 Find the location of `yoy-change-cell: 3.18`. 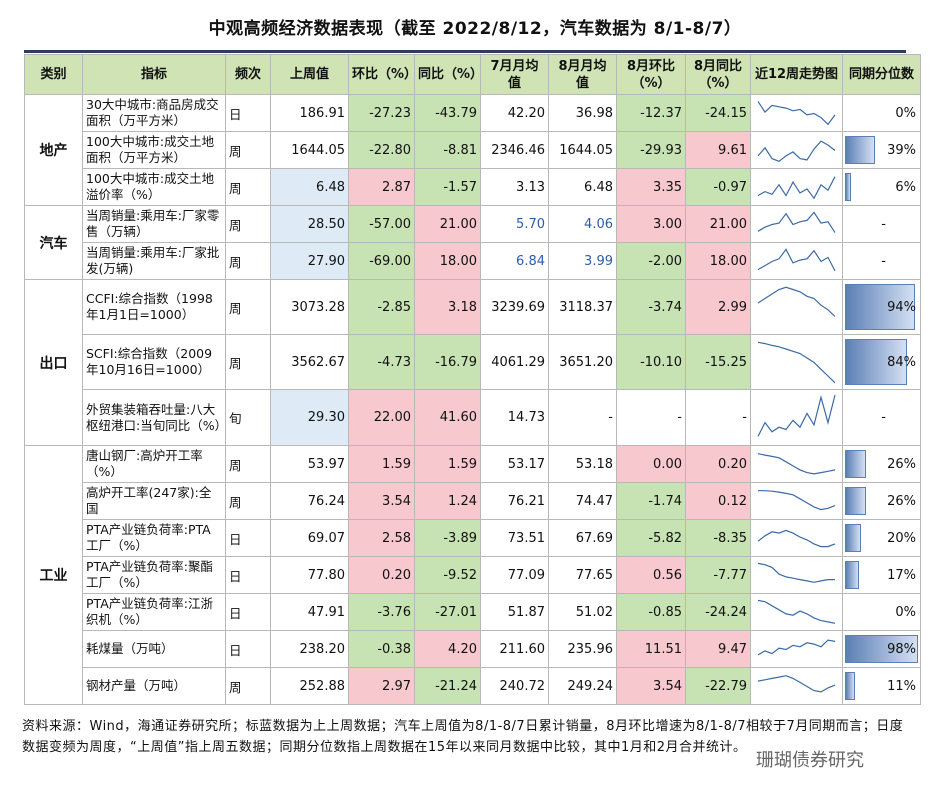

yoy-change-cell: 3.18 is located at coordinates (447, 307).